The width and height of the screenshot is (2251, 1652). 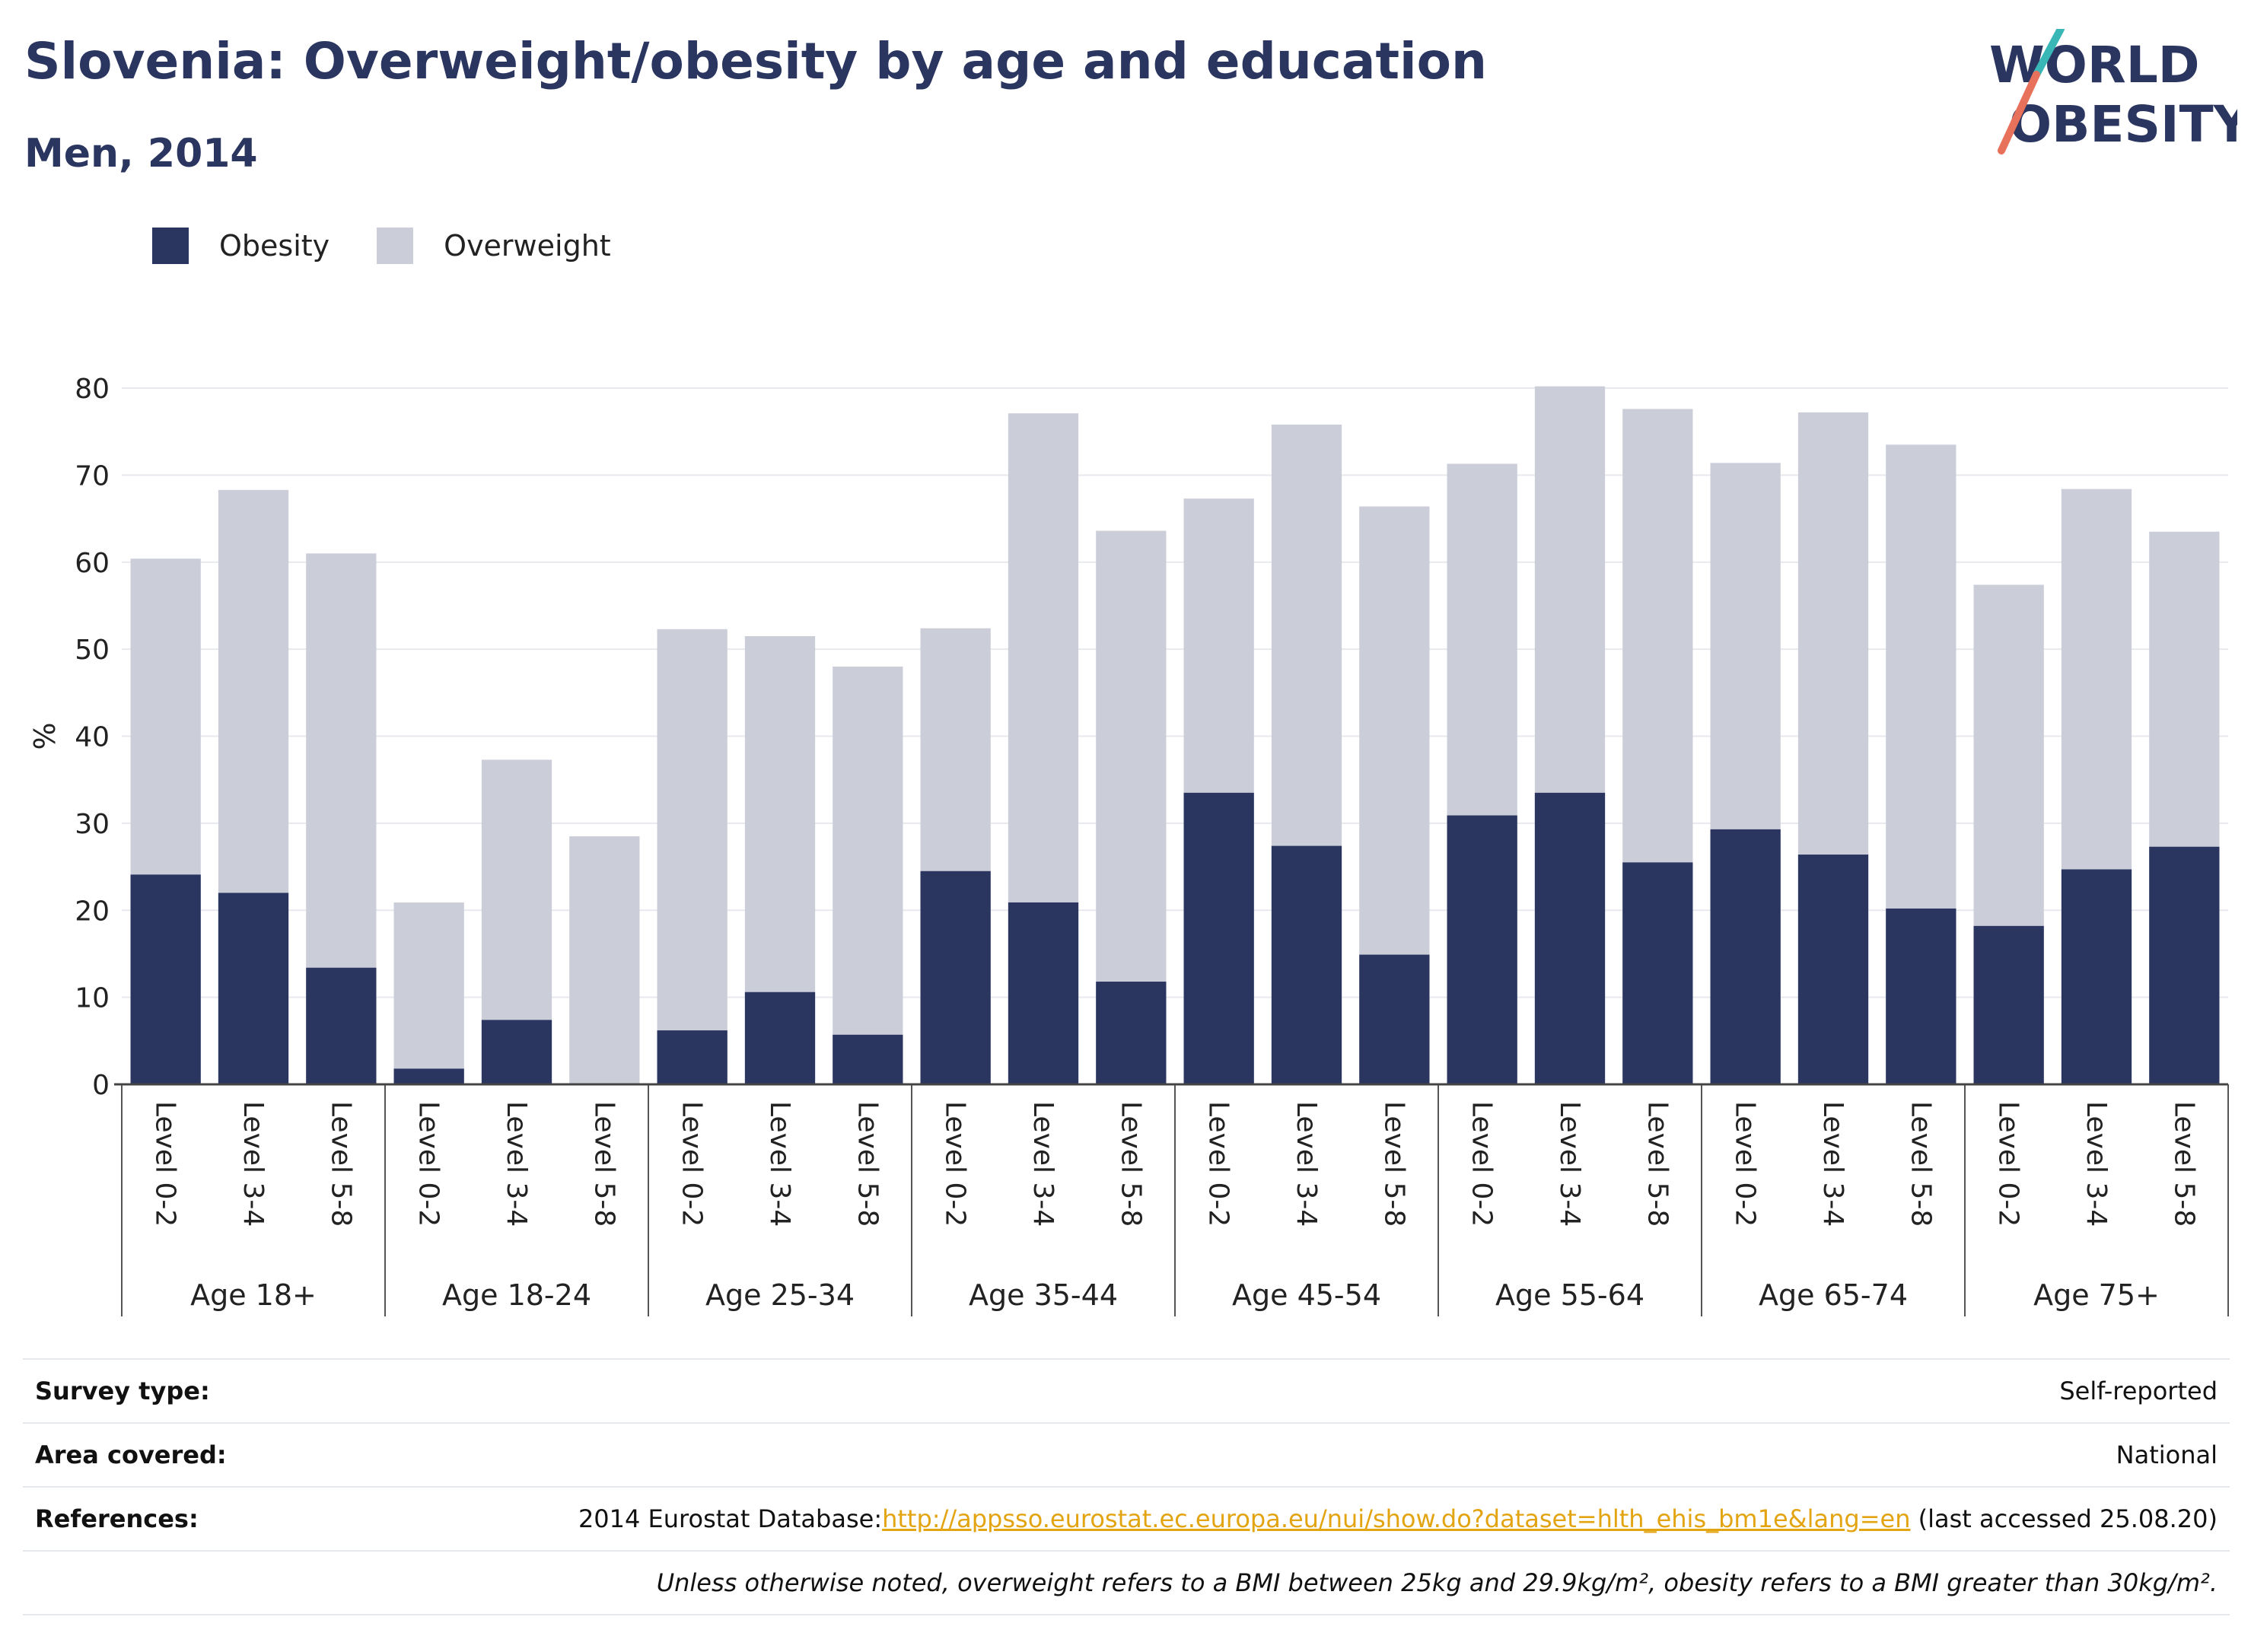 I want to click on info-row-survey: Survey type: Self-reported, so click(x=1126, y=1390).